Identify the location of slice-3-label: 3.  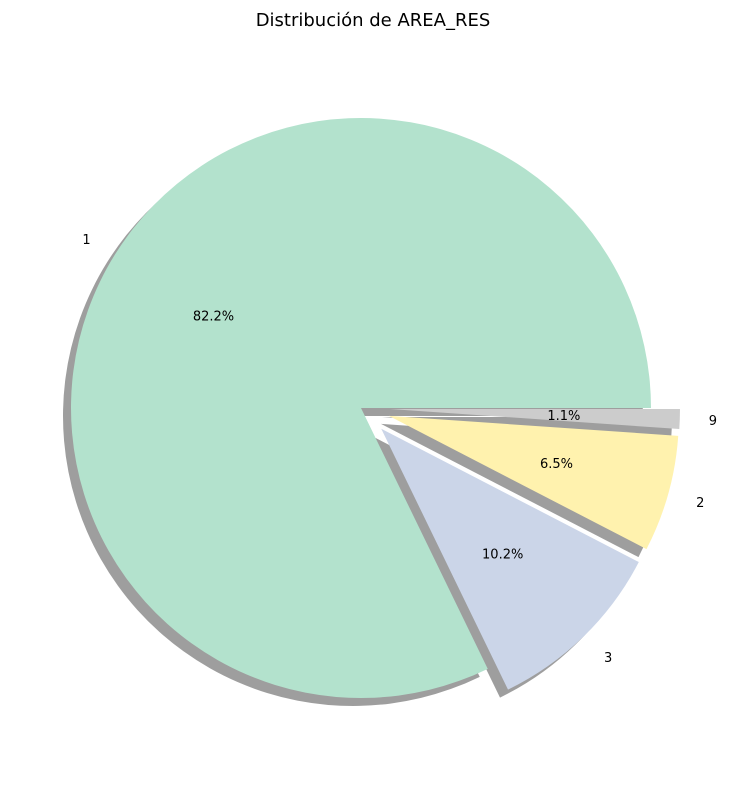
(608, 658).